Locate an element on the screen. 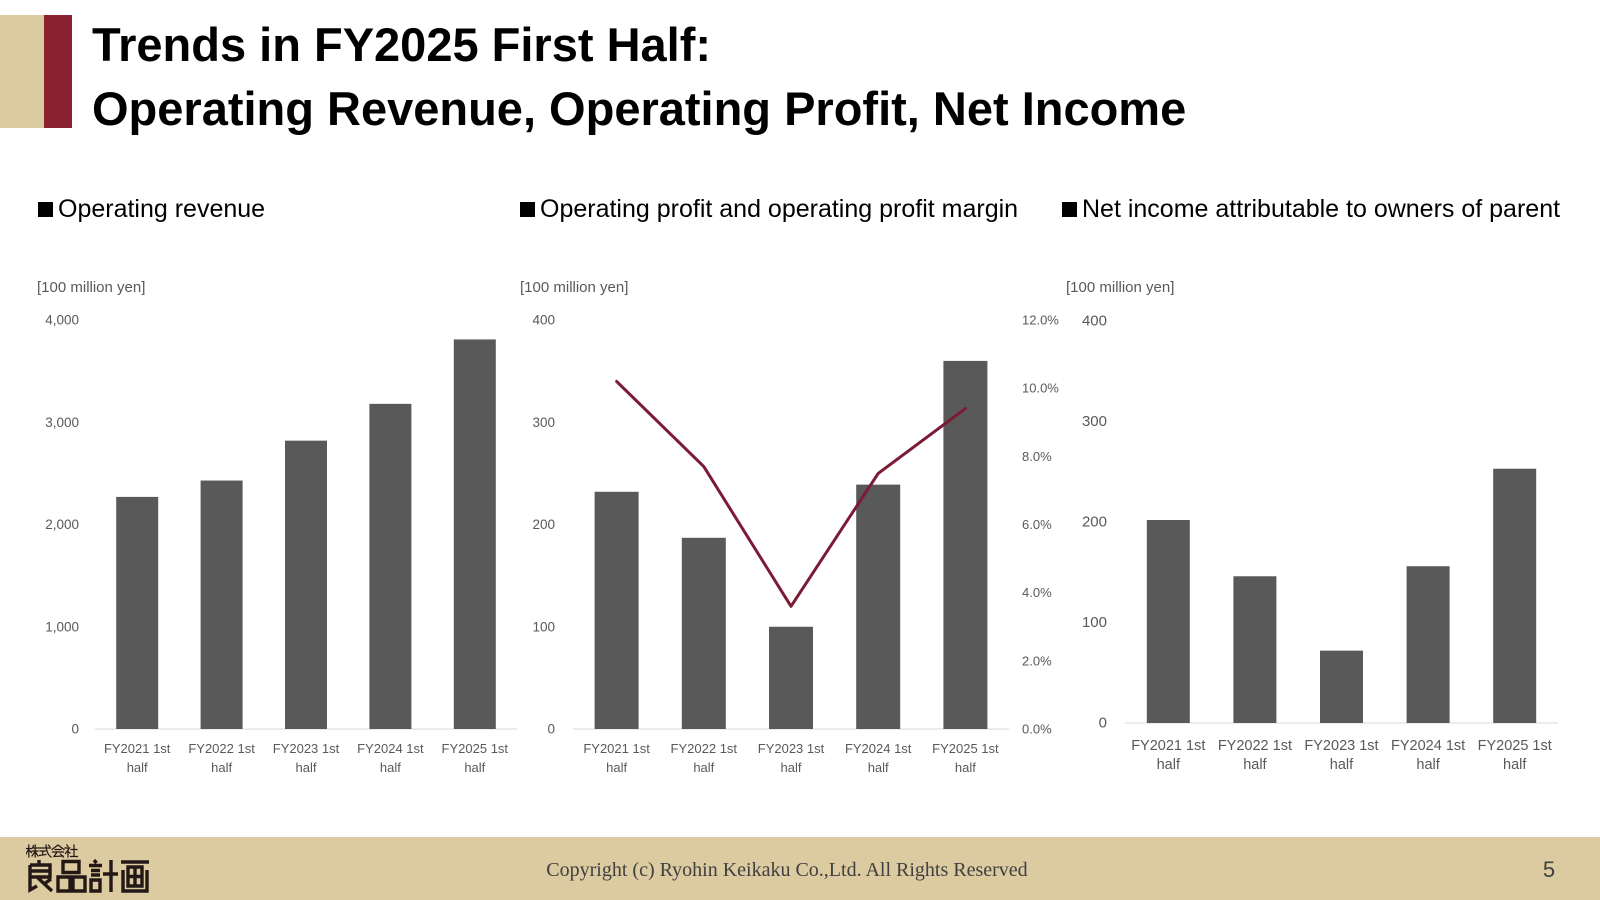  y-tick-label: 400 is located at coordinates (543, 320).